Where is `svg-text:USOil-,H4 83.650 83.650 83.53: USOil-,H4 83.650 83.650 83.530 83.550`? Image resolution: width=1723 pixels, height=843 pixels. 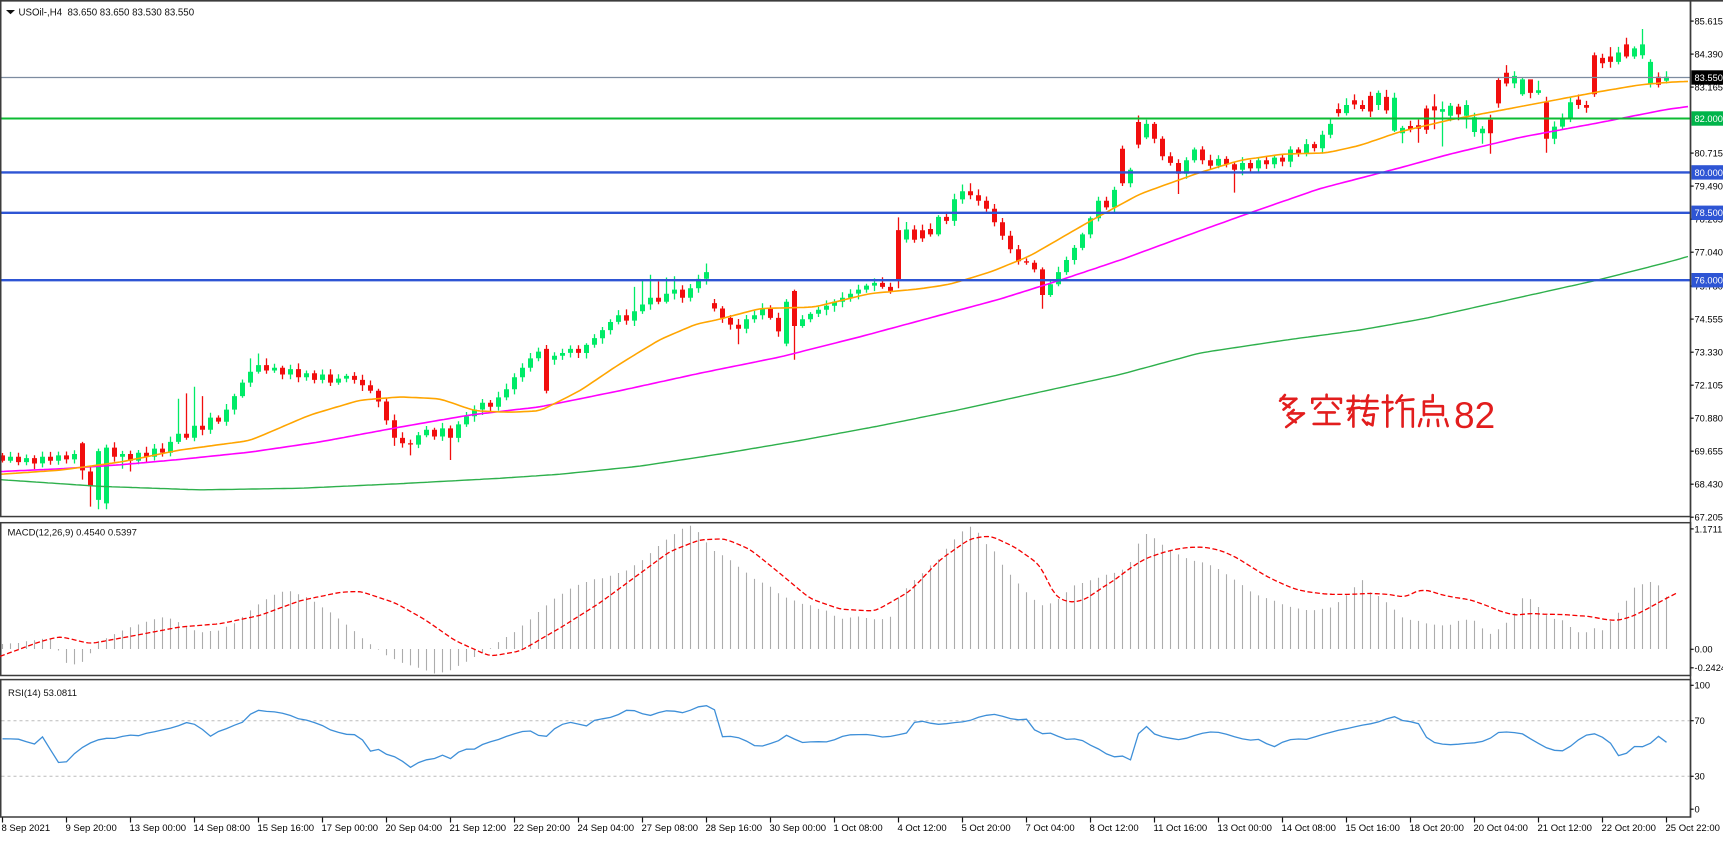 svg-text:USOil-,H4 83.650 83.650 83.53: USOil-,H4 83.650 83.650 83.530 83.550 is located at coordinates (107, 13).